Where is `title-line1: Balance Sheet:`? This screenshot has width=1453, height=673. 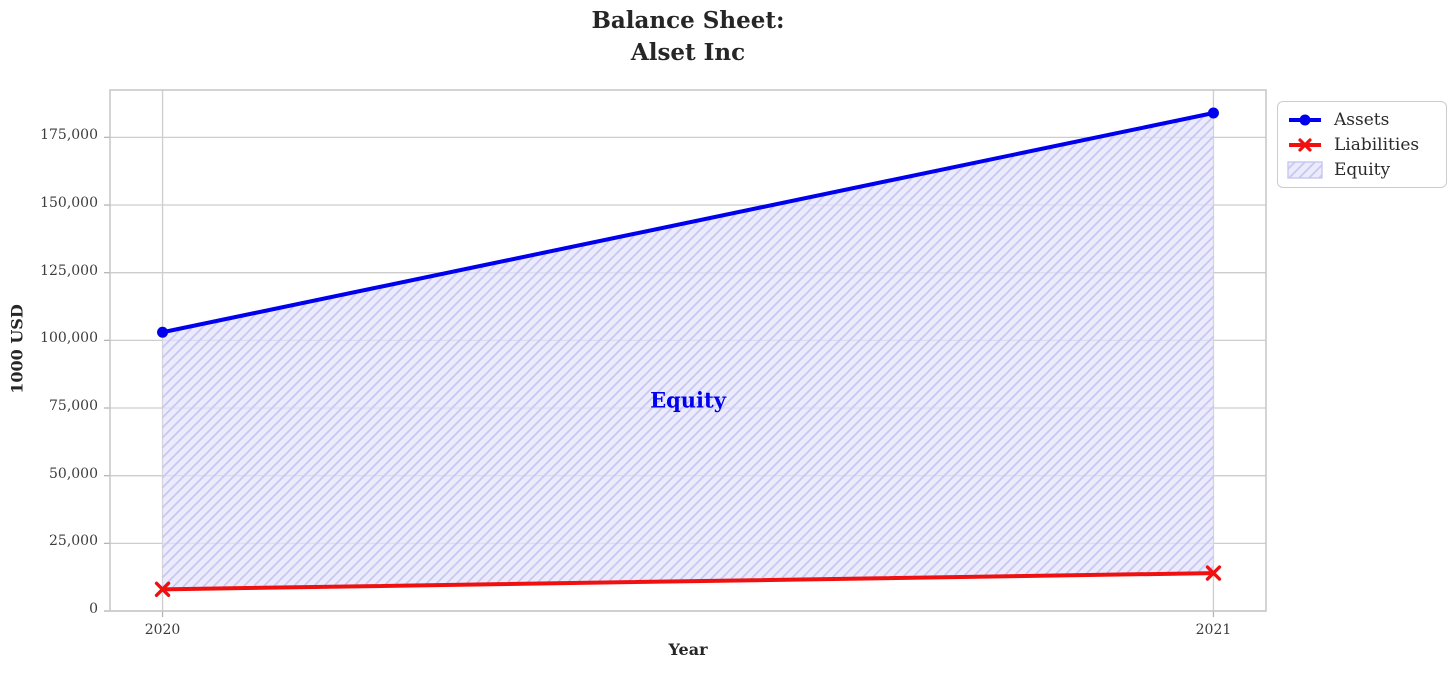 title-line1: Balance Sheet: is located at coordinates (688, 20).